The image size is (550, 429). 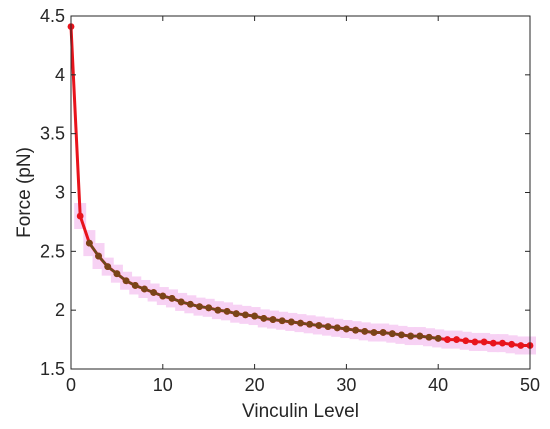 What do you see at coordinates (438, 385) in the screenshot?
I see `x-tick-label: 40` at bounding box center [438, 385].